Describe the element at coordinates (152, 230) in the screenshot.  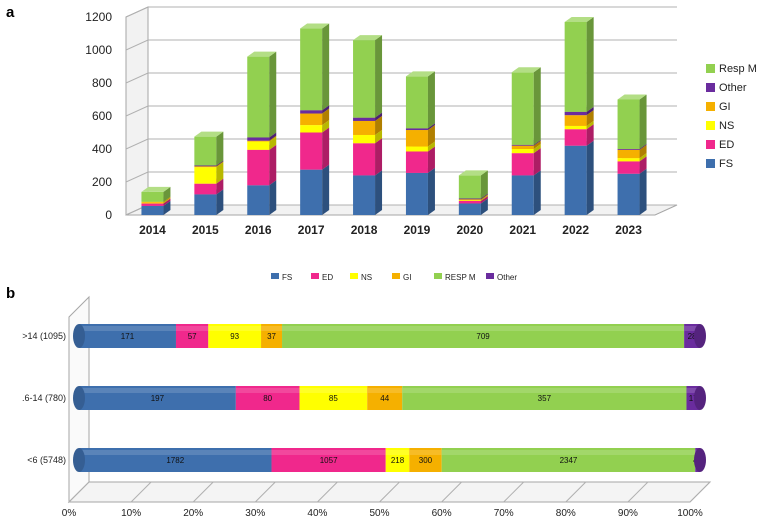
I see `x-tick-label: 2014` at that location.